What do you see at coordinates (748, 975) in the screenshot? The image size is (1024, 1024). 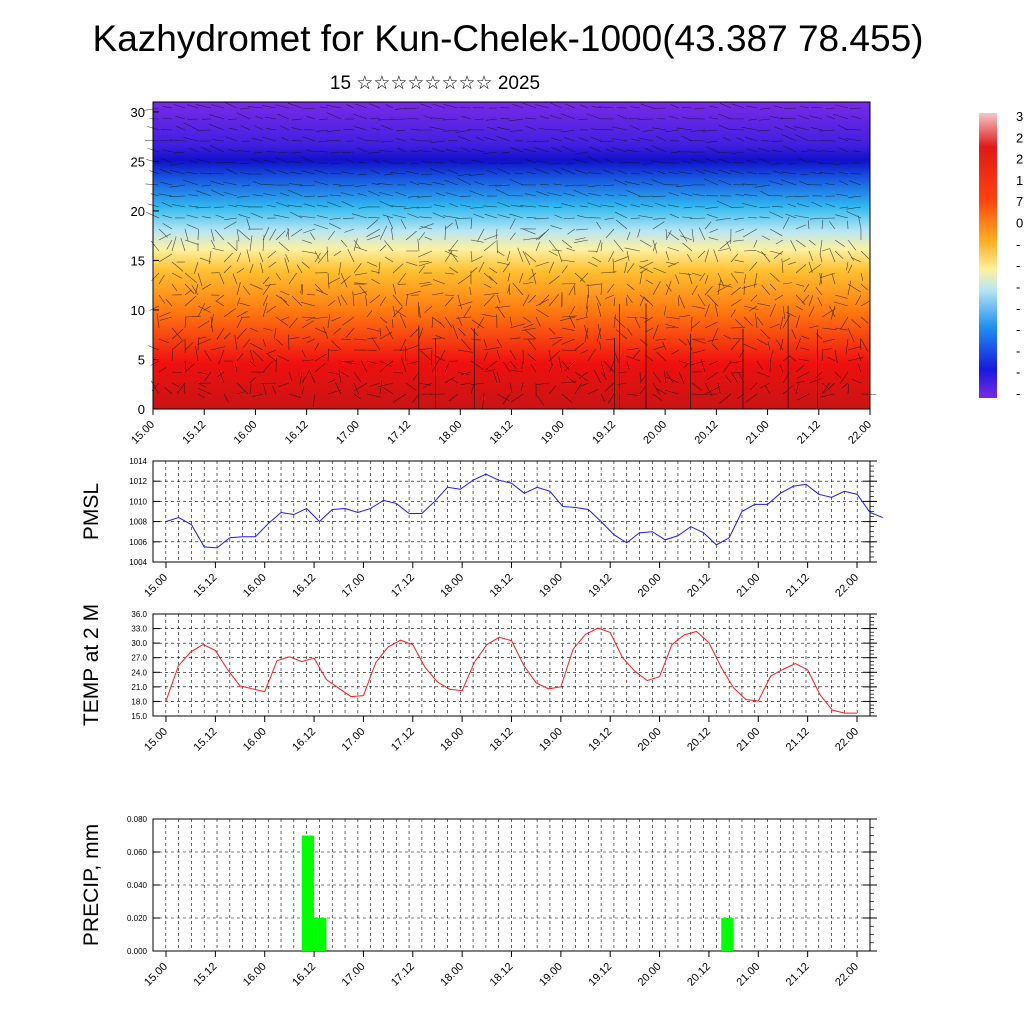 I see `precip-xtick-label: 21.00` at bounding box center [748, 975].